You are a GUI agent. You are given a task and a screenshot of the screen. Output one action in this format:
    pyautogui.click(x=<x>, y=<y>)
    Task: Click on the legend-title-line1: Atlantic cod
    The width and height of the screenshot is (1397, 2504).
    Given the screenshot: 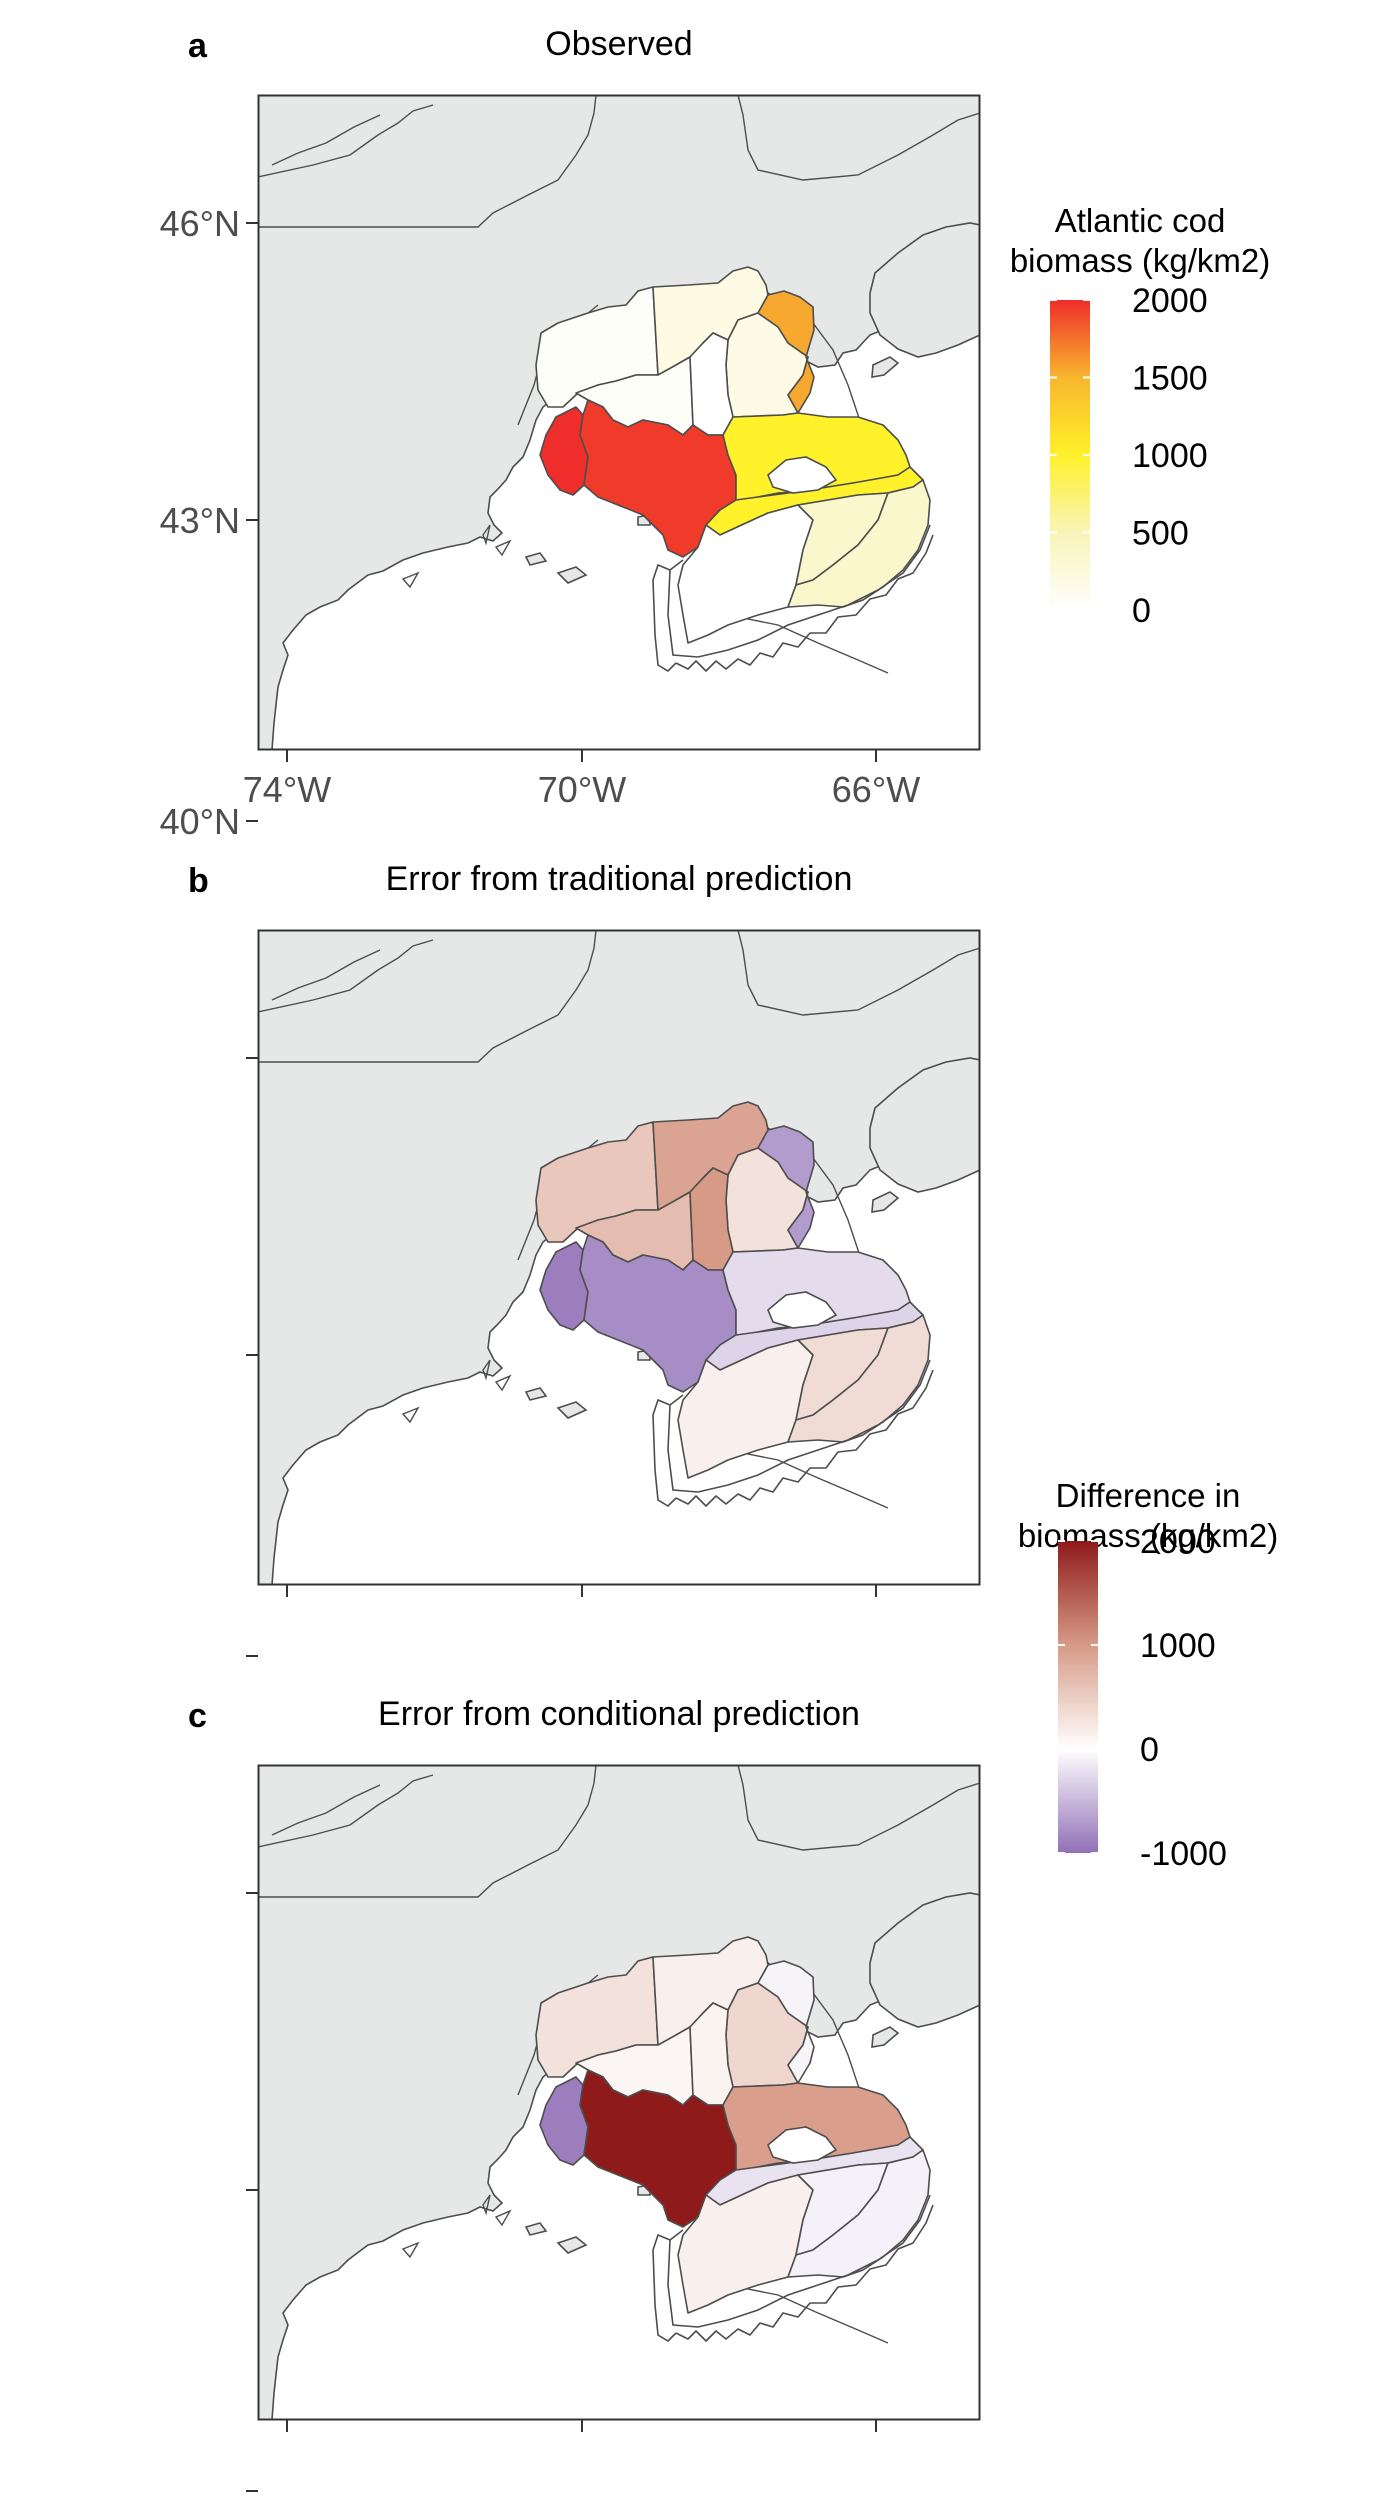 What is the action you would take?
    pyautogui.click(x=1140, y=220)
    